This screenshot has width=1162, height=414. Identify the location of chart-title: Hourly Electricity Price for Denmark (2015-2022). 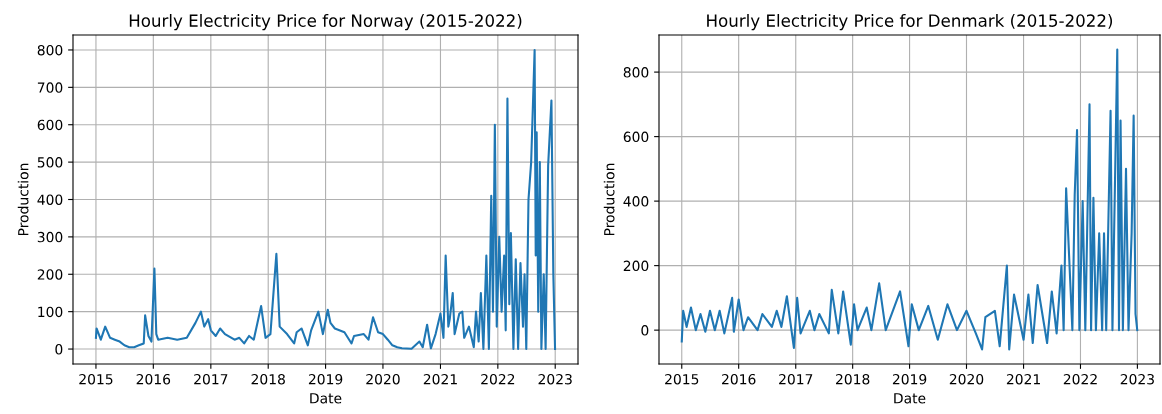
(910, 22).